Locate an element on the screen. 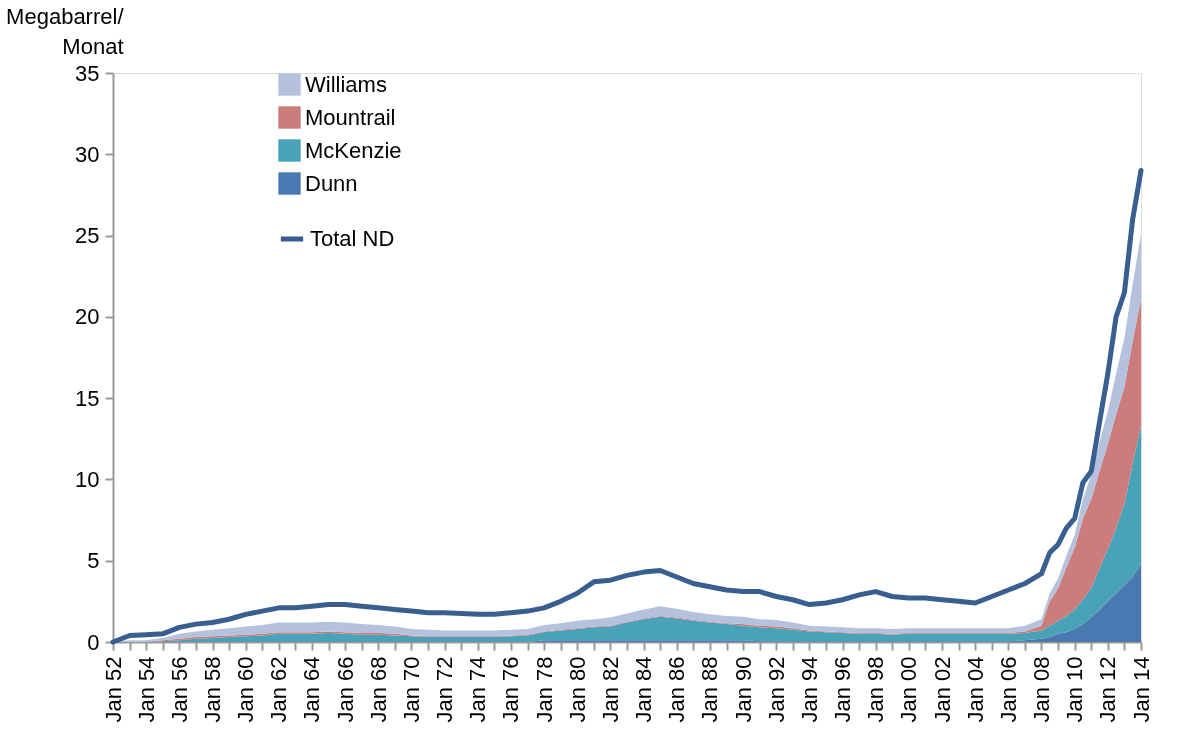  x-tick-label: Jan 12 is located at coordinates (1108, 689).